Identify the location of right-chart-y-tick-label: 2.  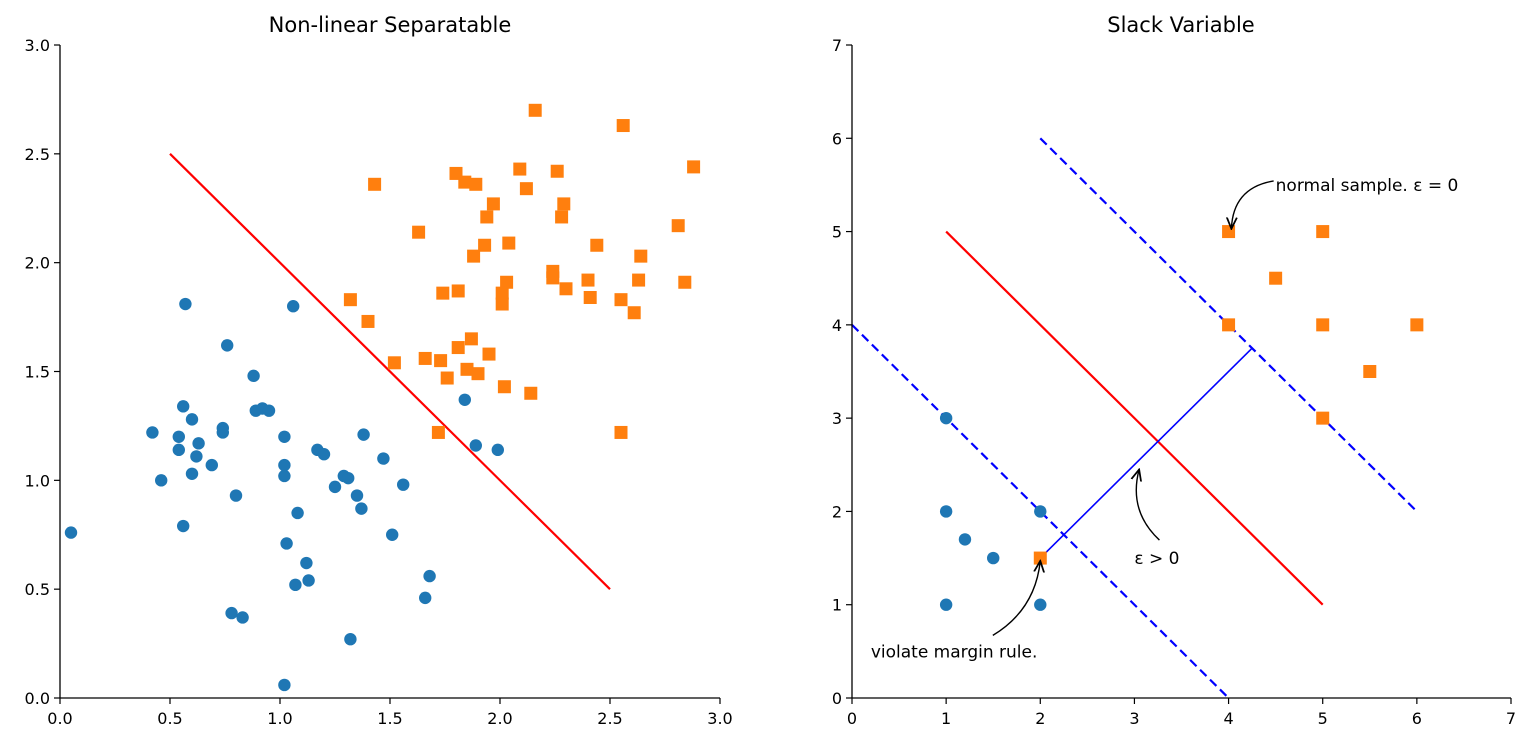
(837, 511).